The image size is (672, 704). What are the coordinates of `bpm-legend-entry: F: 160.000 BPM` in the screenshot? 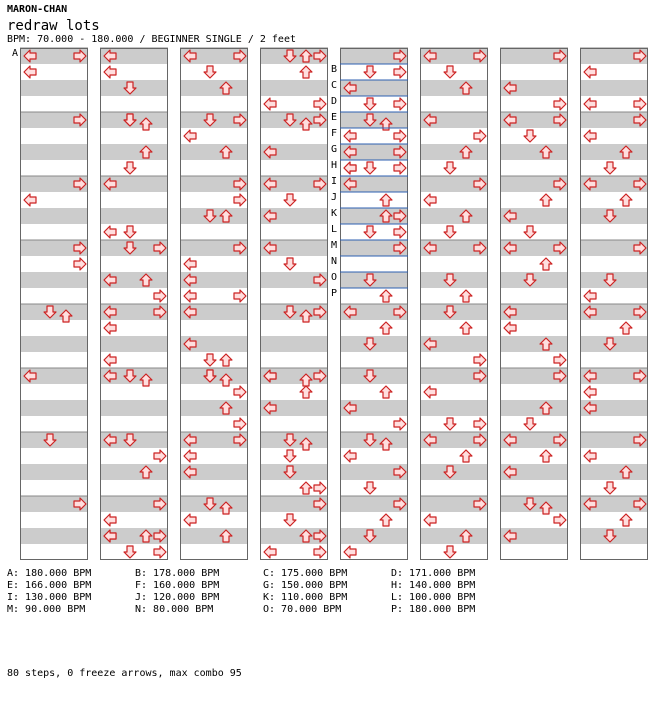 It's located at (177, 585).